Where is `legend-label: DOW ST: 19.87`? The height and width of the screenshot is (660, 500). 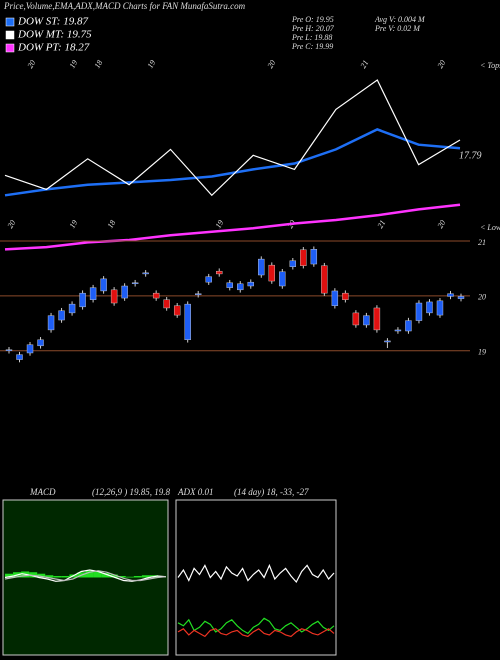
legend-label: DOW ST: 19.87 is located at coordinates (52, 22).